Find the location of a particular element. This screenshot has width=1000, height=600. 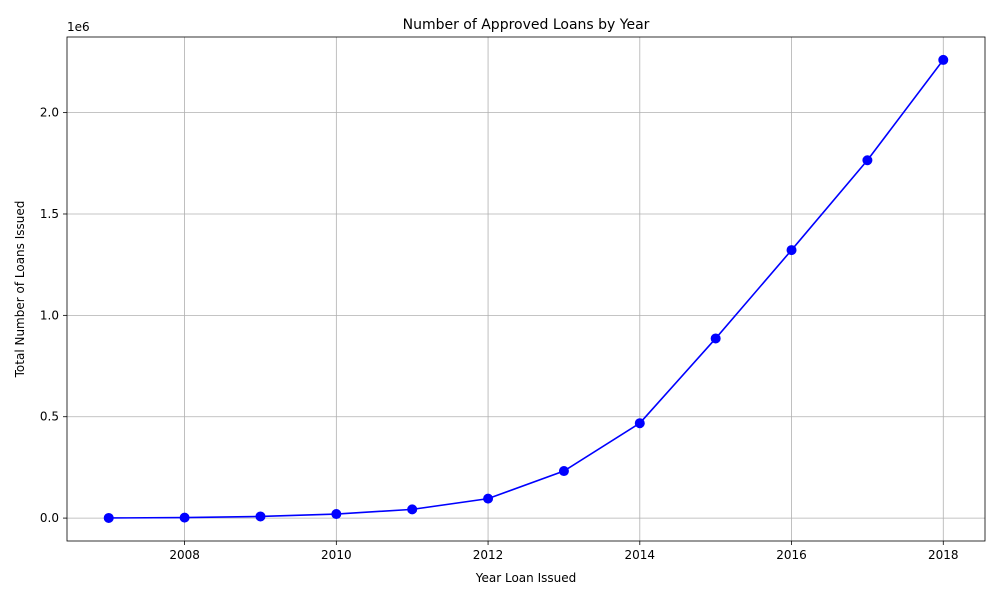

y-tick-label: 1.0 is located at coordinates (49, 315).